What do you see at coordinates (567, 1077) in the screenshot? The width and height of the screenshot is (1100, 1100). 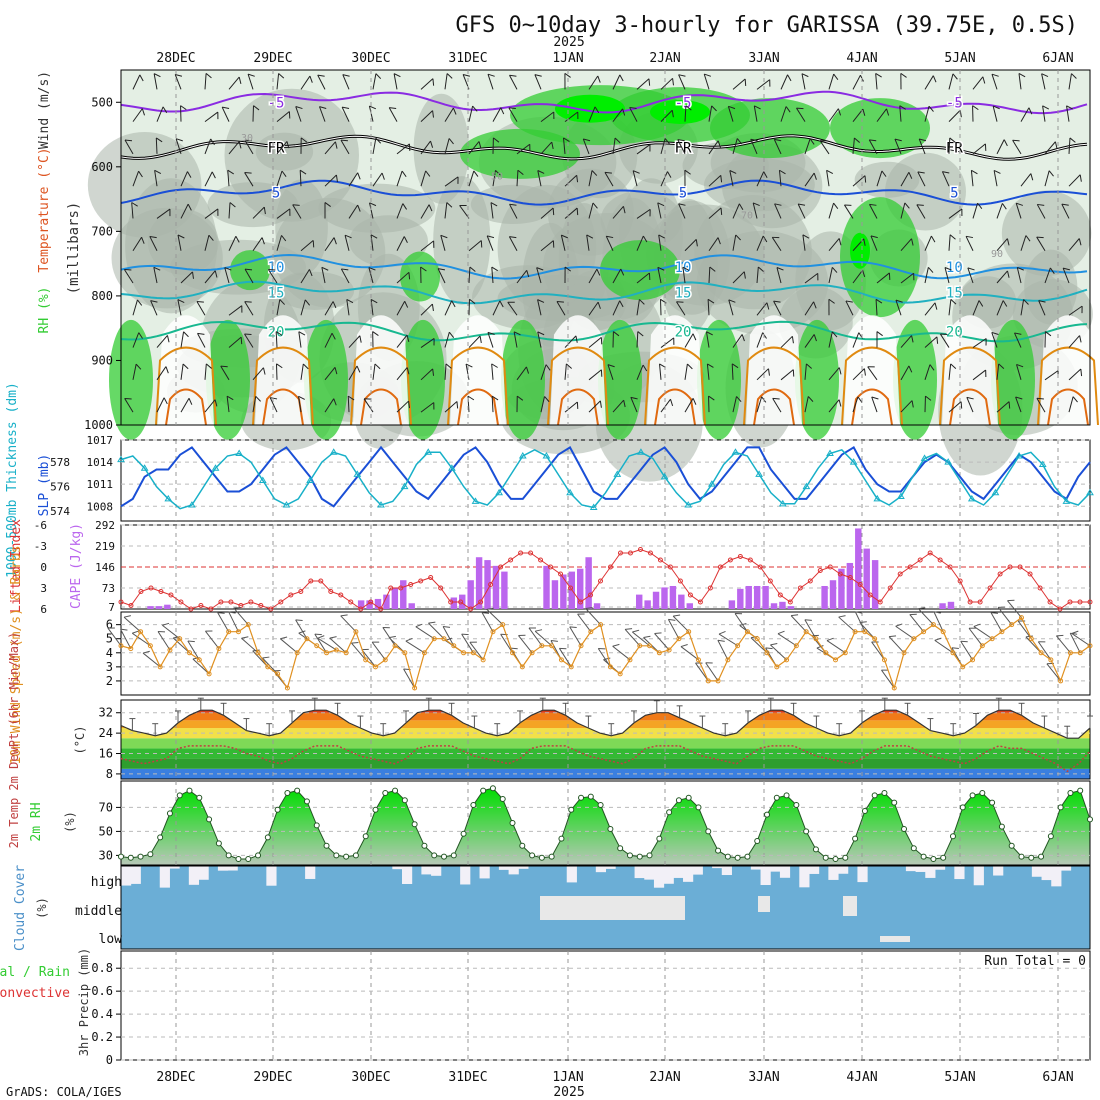 I see `date-label-bottom: 1JAN` at bounding box center [567, 1077].